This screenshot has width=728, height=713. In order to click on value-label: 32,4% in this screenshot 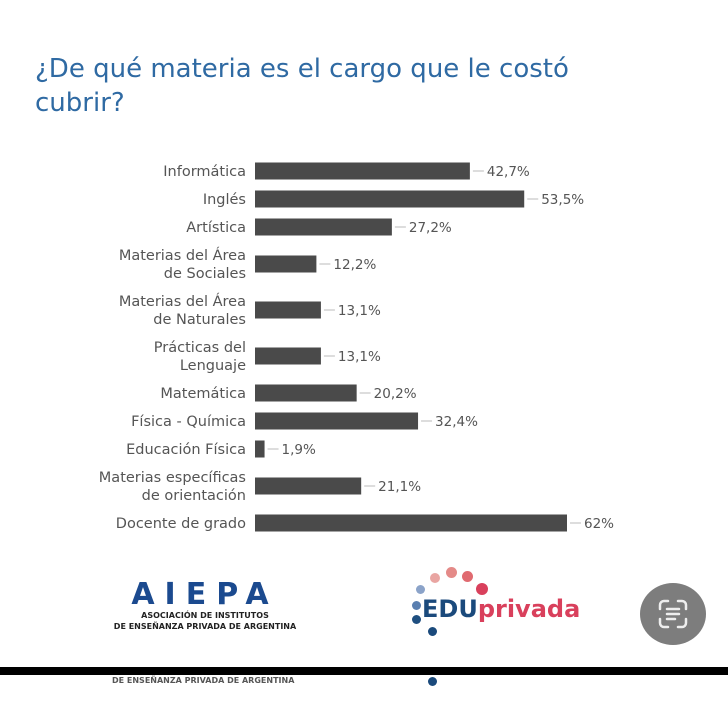, I will do `click(456, 422)`.